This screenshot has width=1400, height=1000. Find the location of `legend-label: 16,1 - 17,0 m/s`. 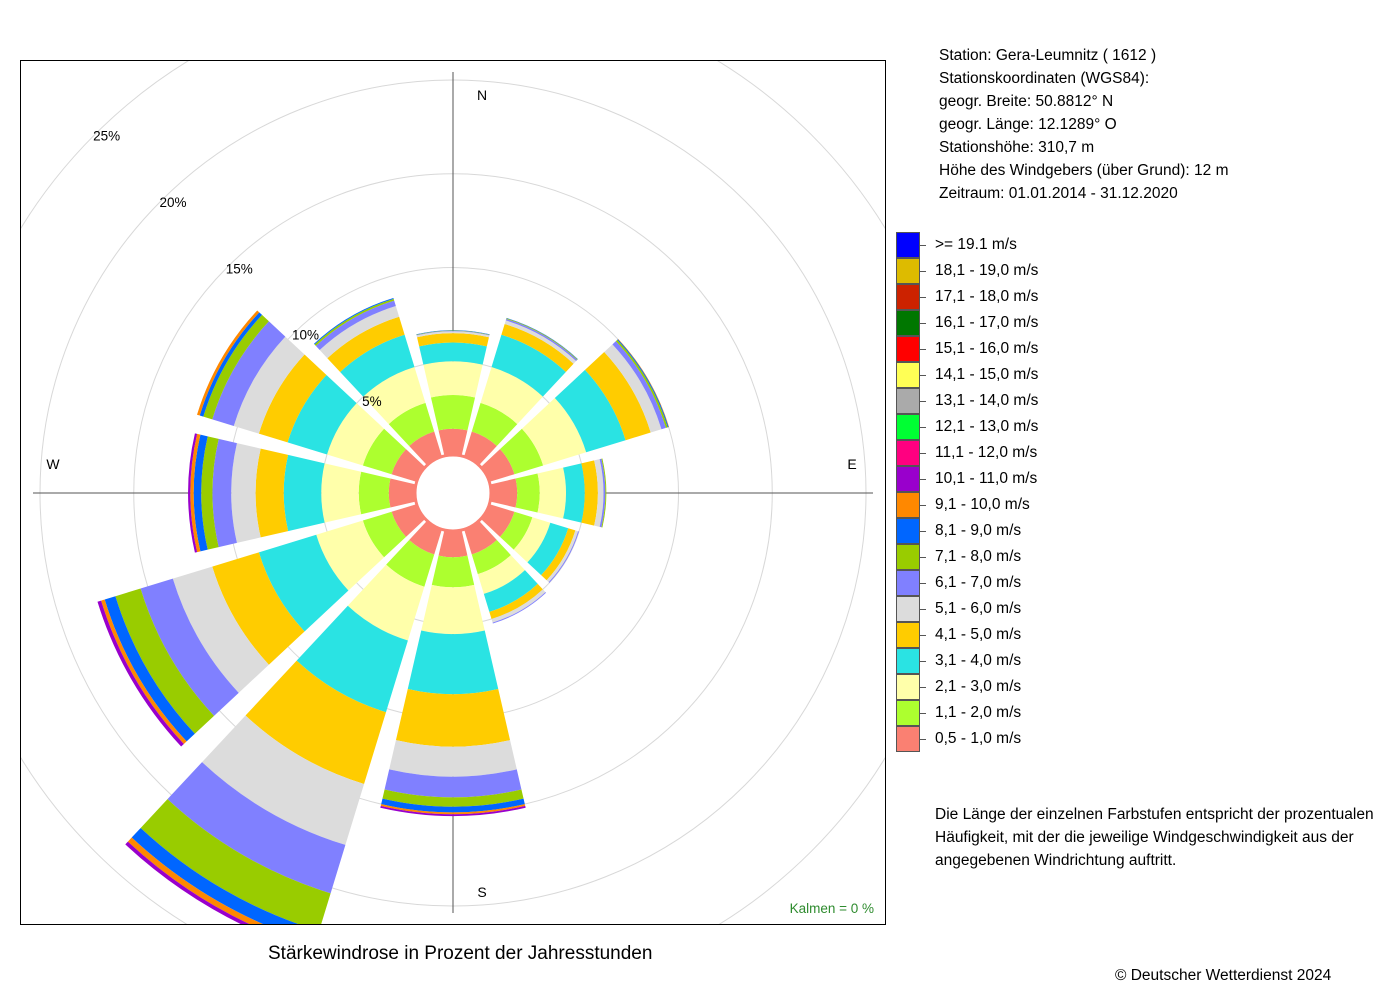

legend-label: 16,1 - 17,0 m/s is located at coordinates (987, 322).